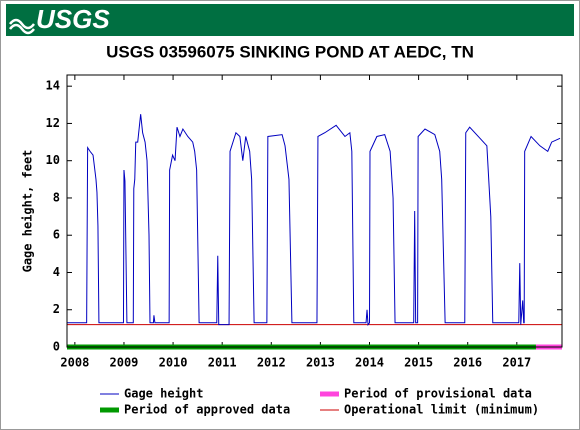 The width and height of the screenshot is (580, 430). What do you see at coordinates (418, 363) in the screenshot?
I see `x-tick-label: 2015` at bounding box center [418, 363].